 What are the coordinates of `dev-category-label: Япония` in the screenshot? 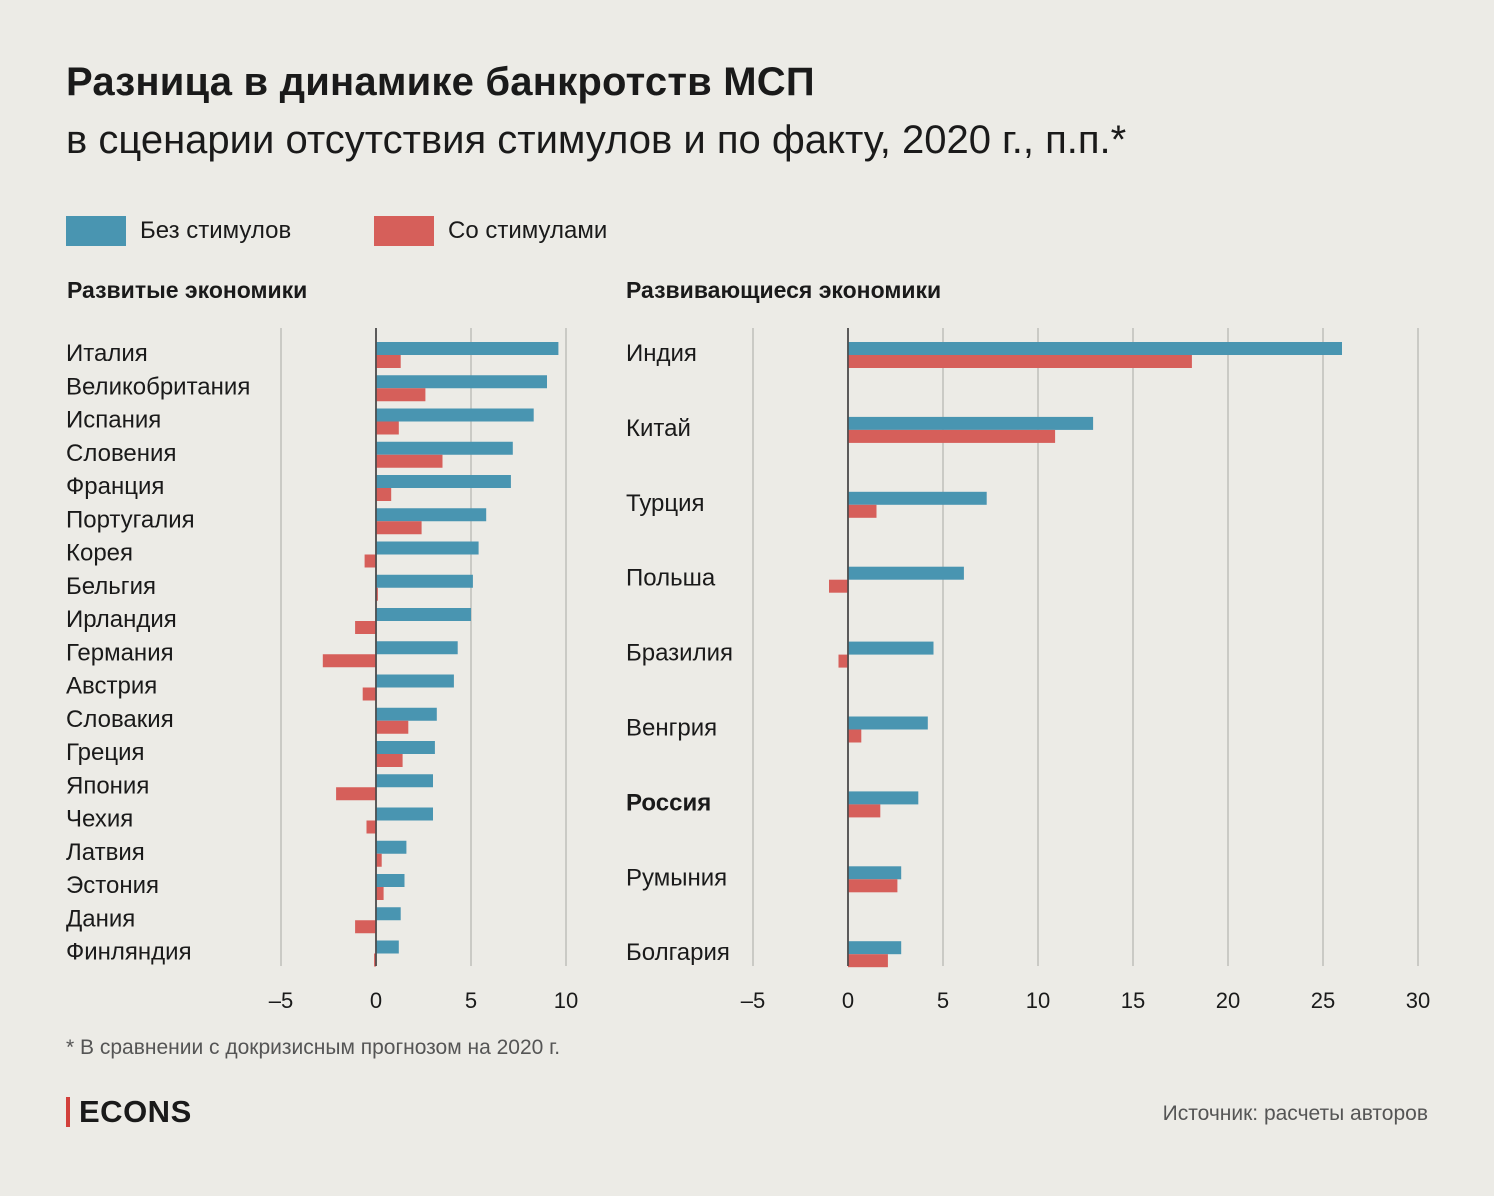 It's located at (107, 785).